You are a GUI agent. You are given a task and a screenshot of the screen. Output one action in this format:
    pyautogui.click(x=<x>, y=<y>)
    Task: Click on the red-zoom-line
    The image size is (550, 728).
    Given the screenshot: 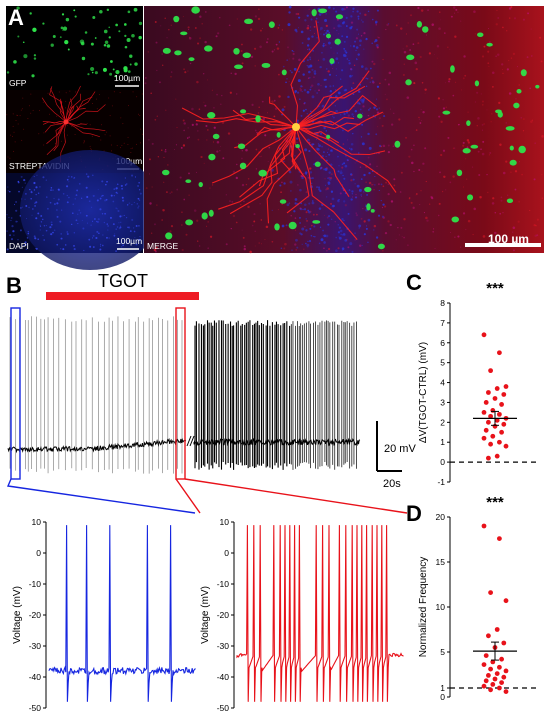 What is the action you would take?
    pyautogui.click(x=188, y=496)
    